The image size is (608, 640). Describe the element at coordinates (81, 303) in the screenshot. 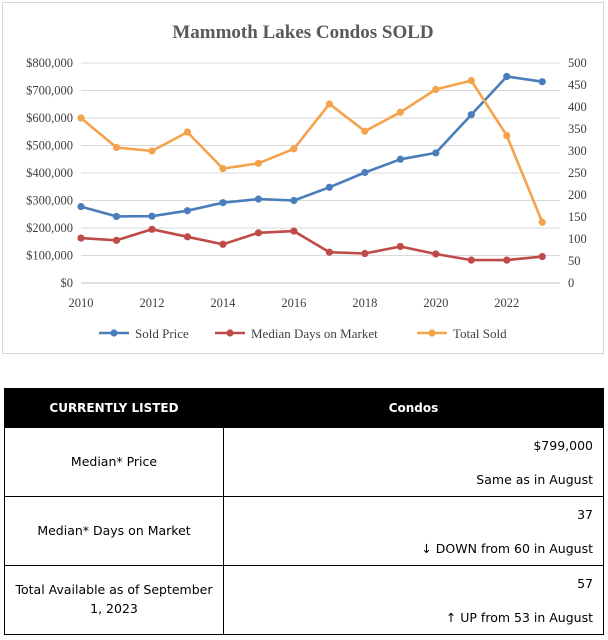

I see `x-tick-label: 2010` at that location.